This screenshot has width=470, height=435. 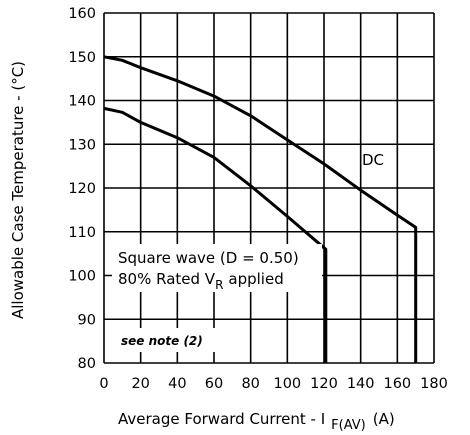 What do you see at coordinates (214, 384) in the screenshot?
I see `x-tick-label: 60` at bounding box center [214, 384].